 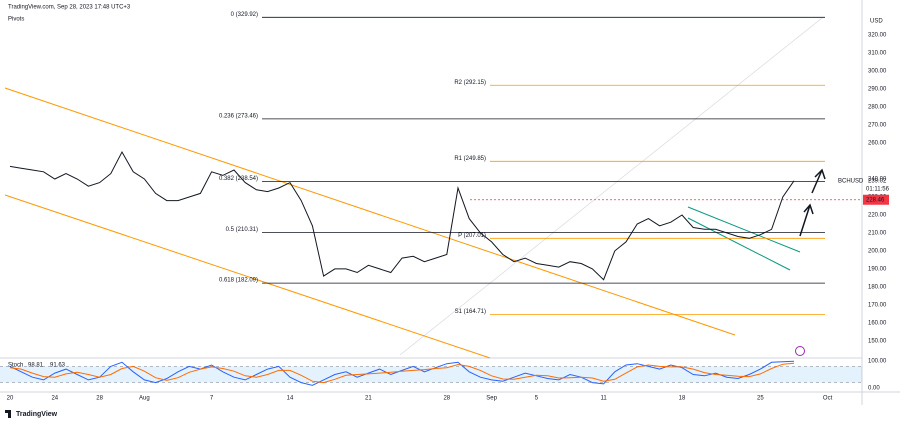 What do you see at coordinates (877, 36) in the screenshot?
I see `y-tick-label: 320.00` at bounding box center [877, 36].